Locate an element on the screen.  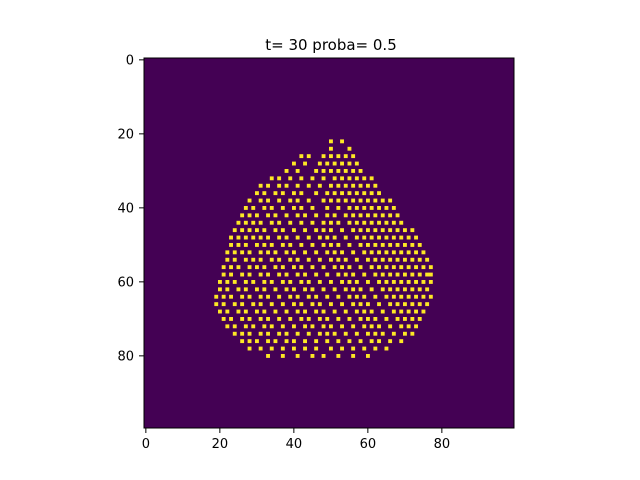
x-tick-label: 80 is located at coordinates (442, 444).